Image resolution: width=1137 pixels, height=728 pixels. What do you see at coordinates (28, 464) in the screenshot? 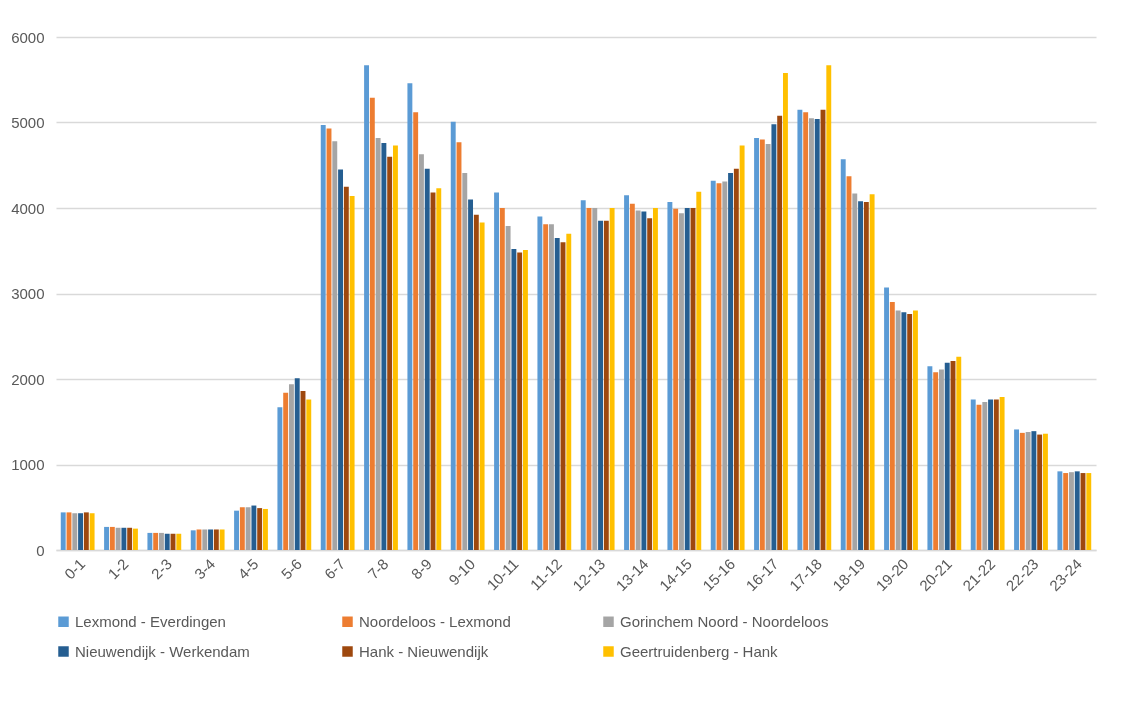
I see `y-tick-label: 1000` at bounding box center [28, 464].